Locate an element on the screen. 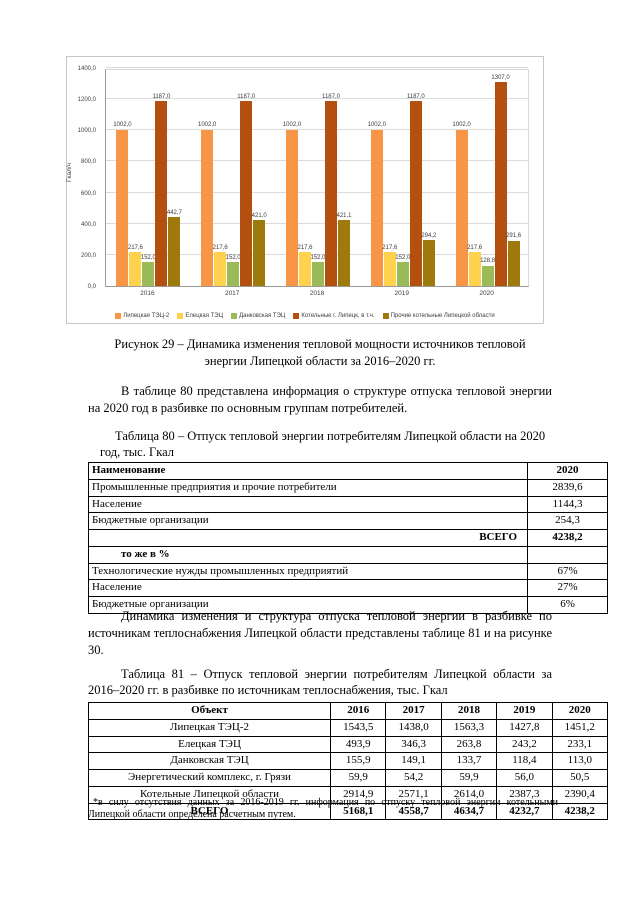 The height and width of the screenshot is (905, 640). table-cell: 243,2 is located at coordinates (524, 744).